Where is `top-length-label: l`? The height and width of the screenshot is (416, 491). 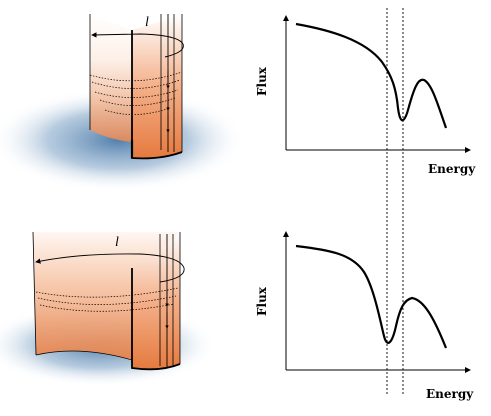
top-length-label: l is located at coordinates (147, 22).